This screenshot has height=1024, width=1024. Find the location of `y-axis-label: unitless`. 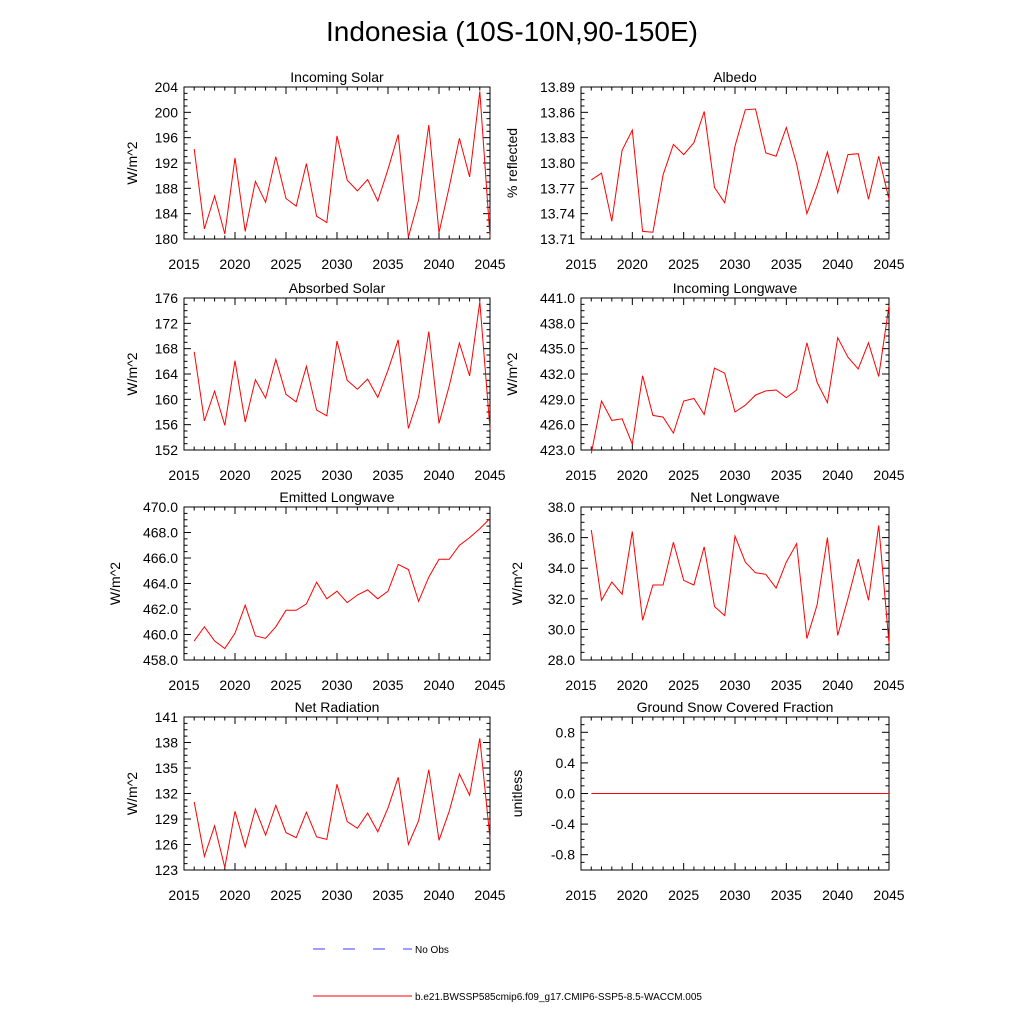

y-axis-label: unitless is located at coordinates (517, 793).